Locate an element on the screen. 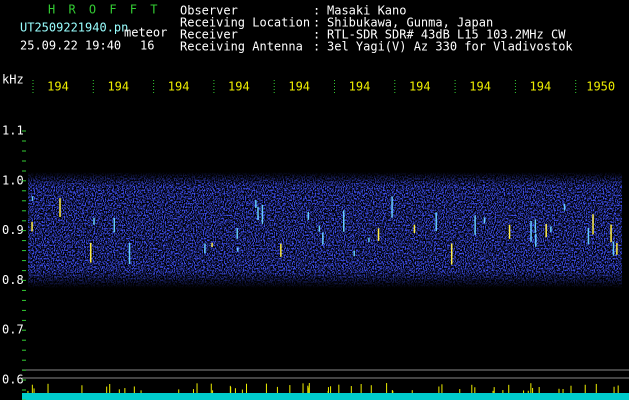 The width and height of the screenshot is (629, 400). info-value: 3el Yagi(V) Az 330 for Vladivostok is located at coordinates (450, 47).